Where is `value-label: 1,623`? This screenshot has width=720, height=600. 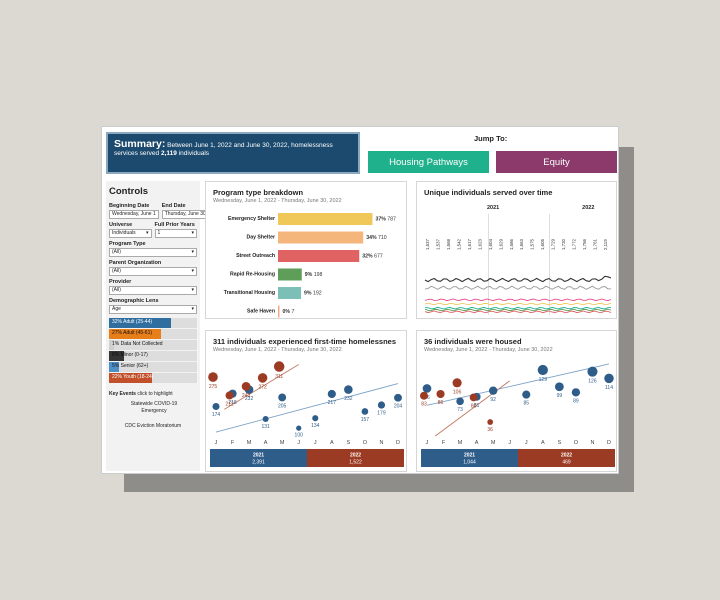
value-label: 1,623 is located at coordinates (479, 244).